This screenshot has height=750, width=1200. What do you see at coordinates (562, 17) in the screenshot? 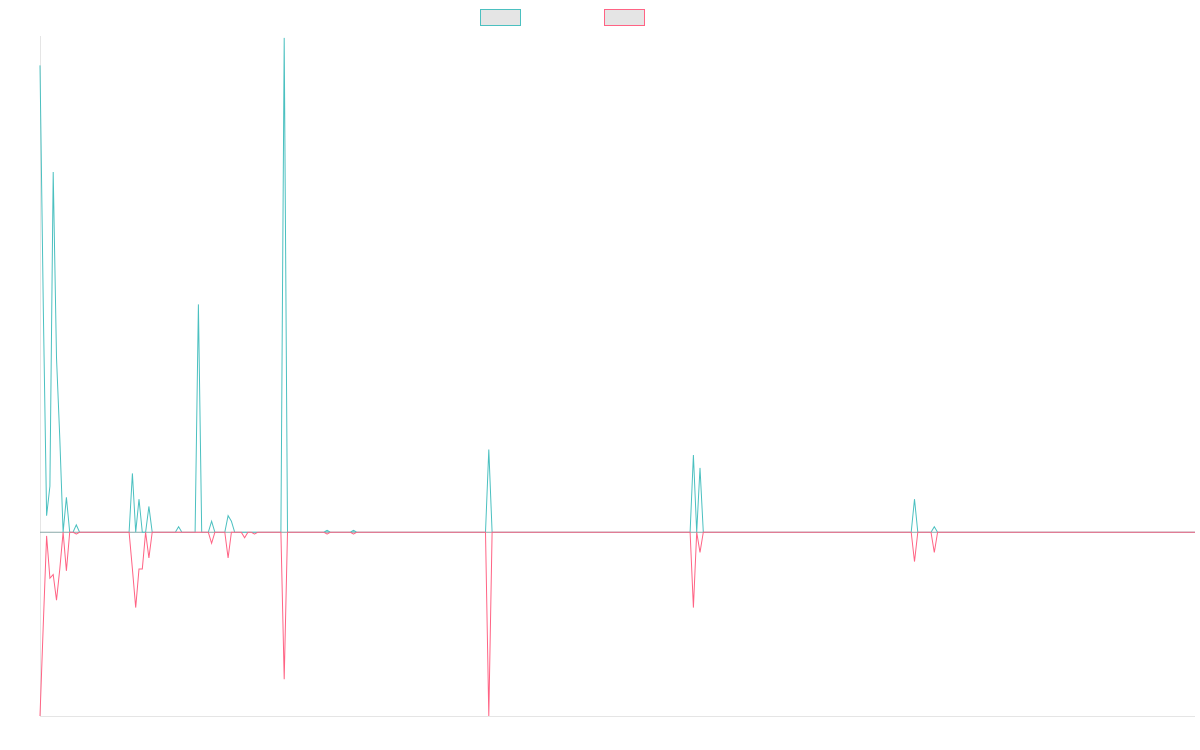
I see `legend` at bounding box center [562, 17].